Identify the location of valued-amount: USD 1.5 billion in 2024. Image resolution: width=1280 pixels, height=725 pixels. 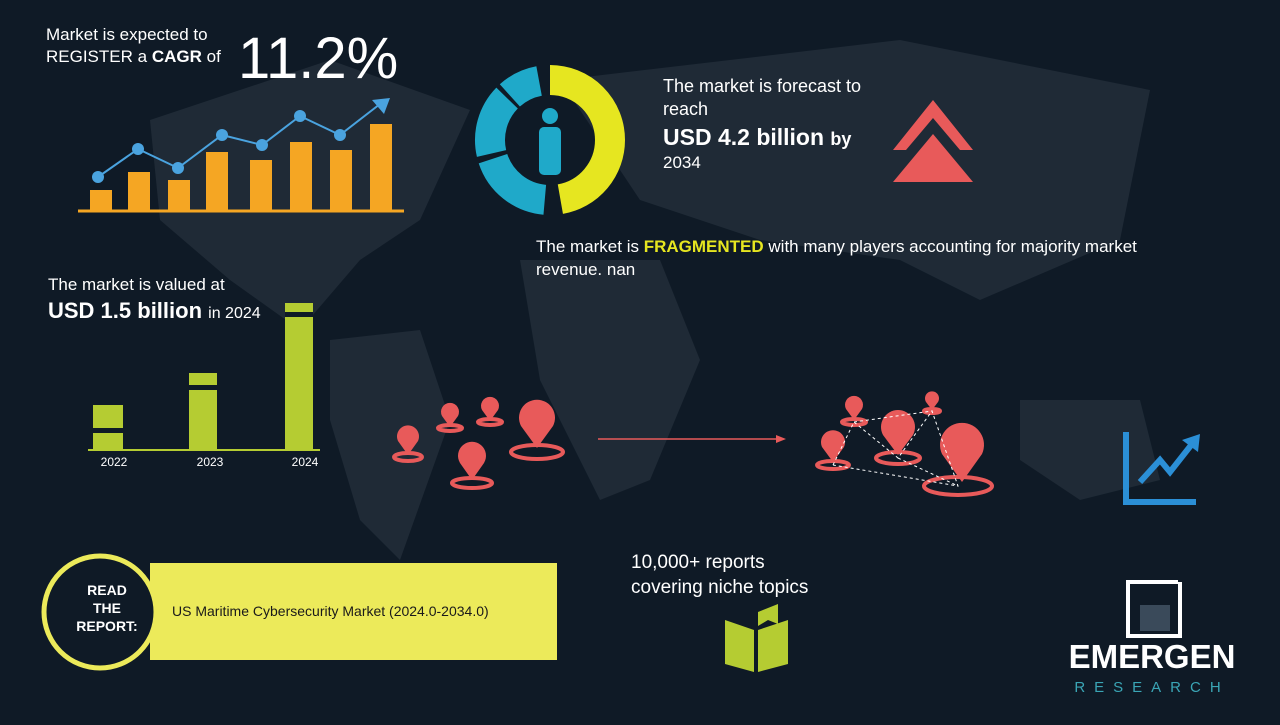
(154, 310).